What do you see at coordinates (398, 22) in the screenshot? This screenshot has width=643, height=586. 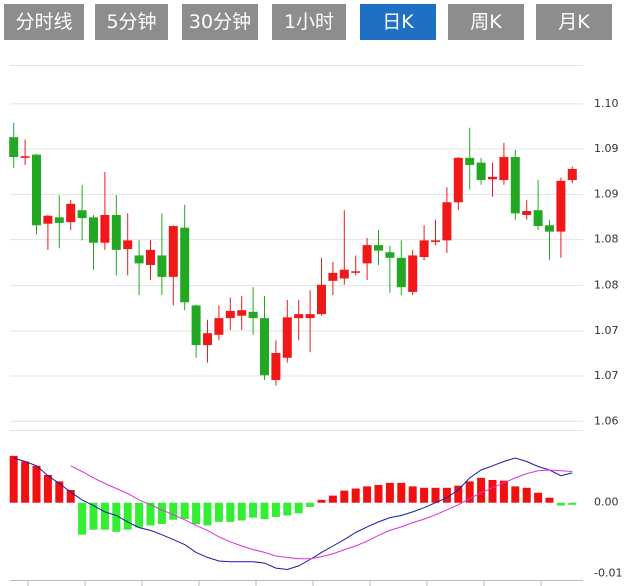 I see `tab: 日K` at bounding box center [398, 22].